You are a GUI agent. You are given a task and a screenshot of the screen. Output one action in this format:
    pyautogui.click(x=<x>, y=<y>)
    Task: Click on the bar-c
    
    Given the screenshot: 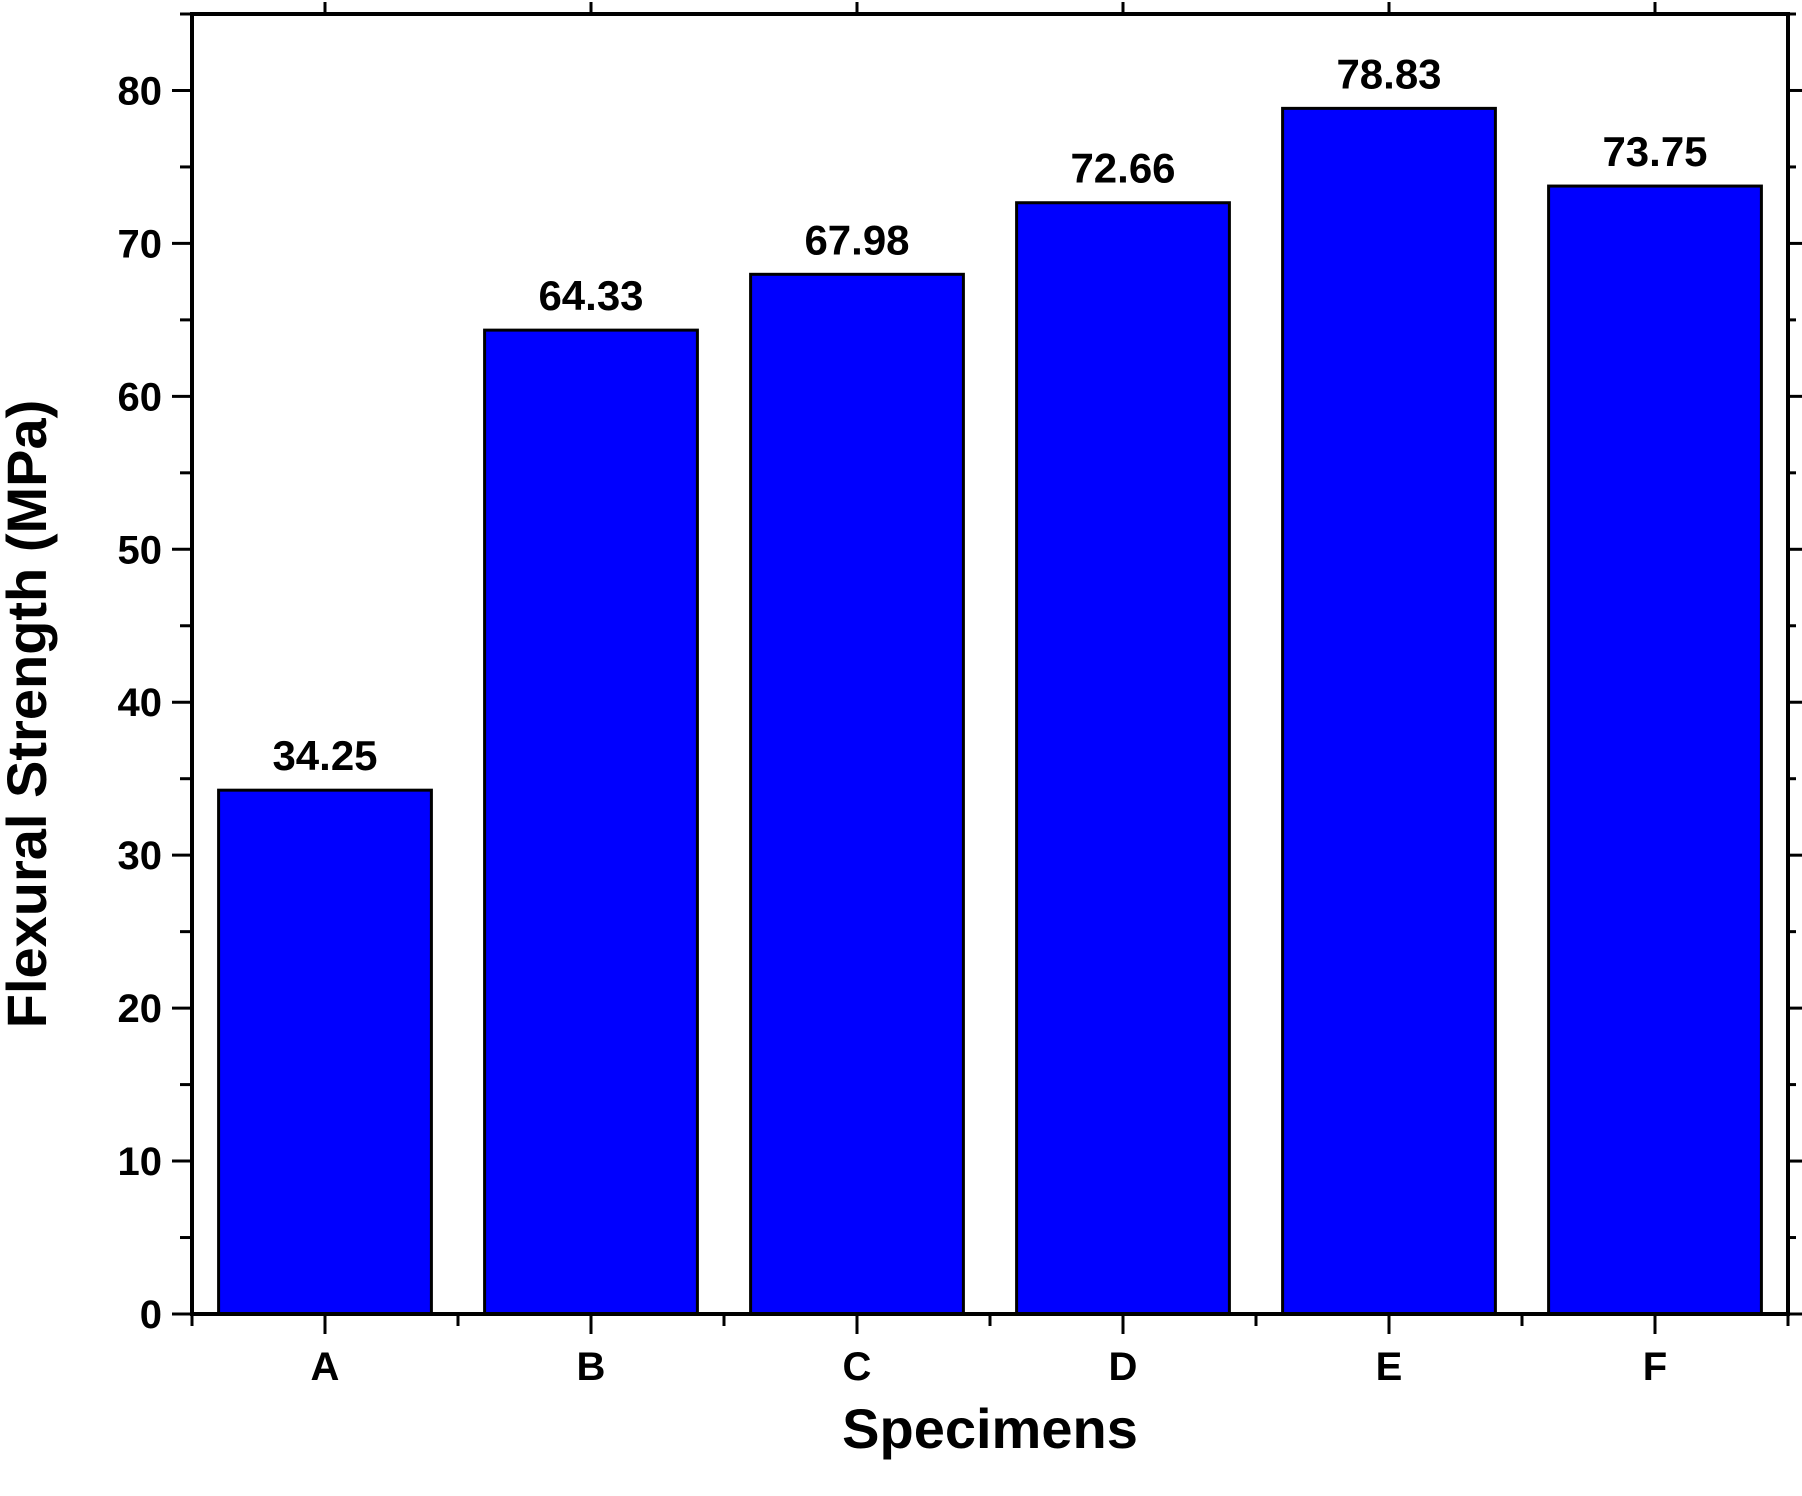 What is the action you would take?
    pyautogui.click(x=857, y=794)
    